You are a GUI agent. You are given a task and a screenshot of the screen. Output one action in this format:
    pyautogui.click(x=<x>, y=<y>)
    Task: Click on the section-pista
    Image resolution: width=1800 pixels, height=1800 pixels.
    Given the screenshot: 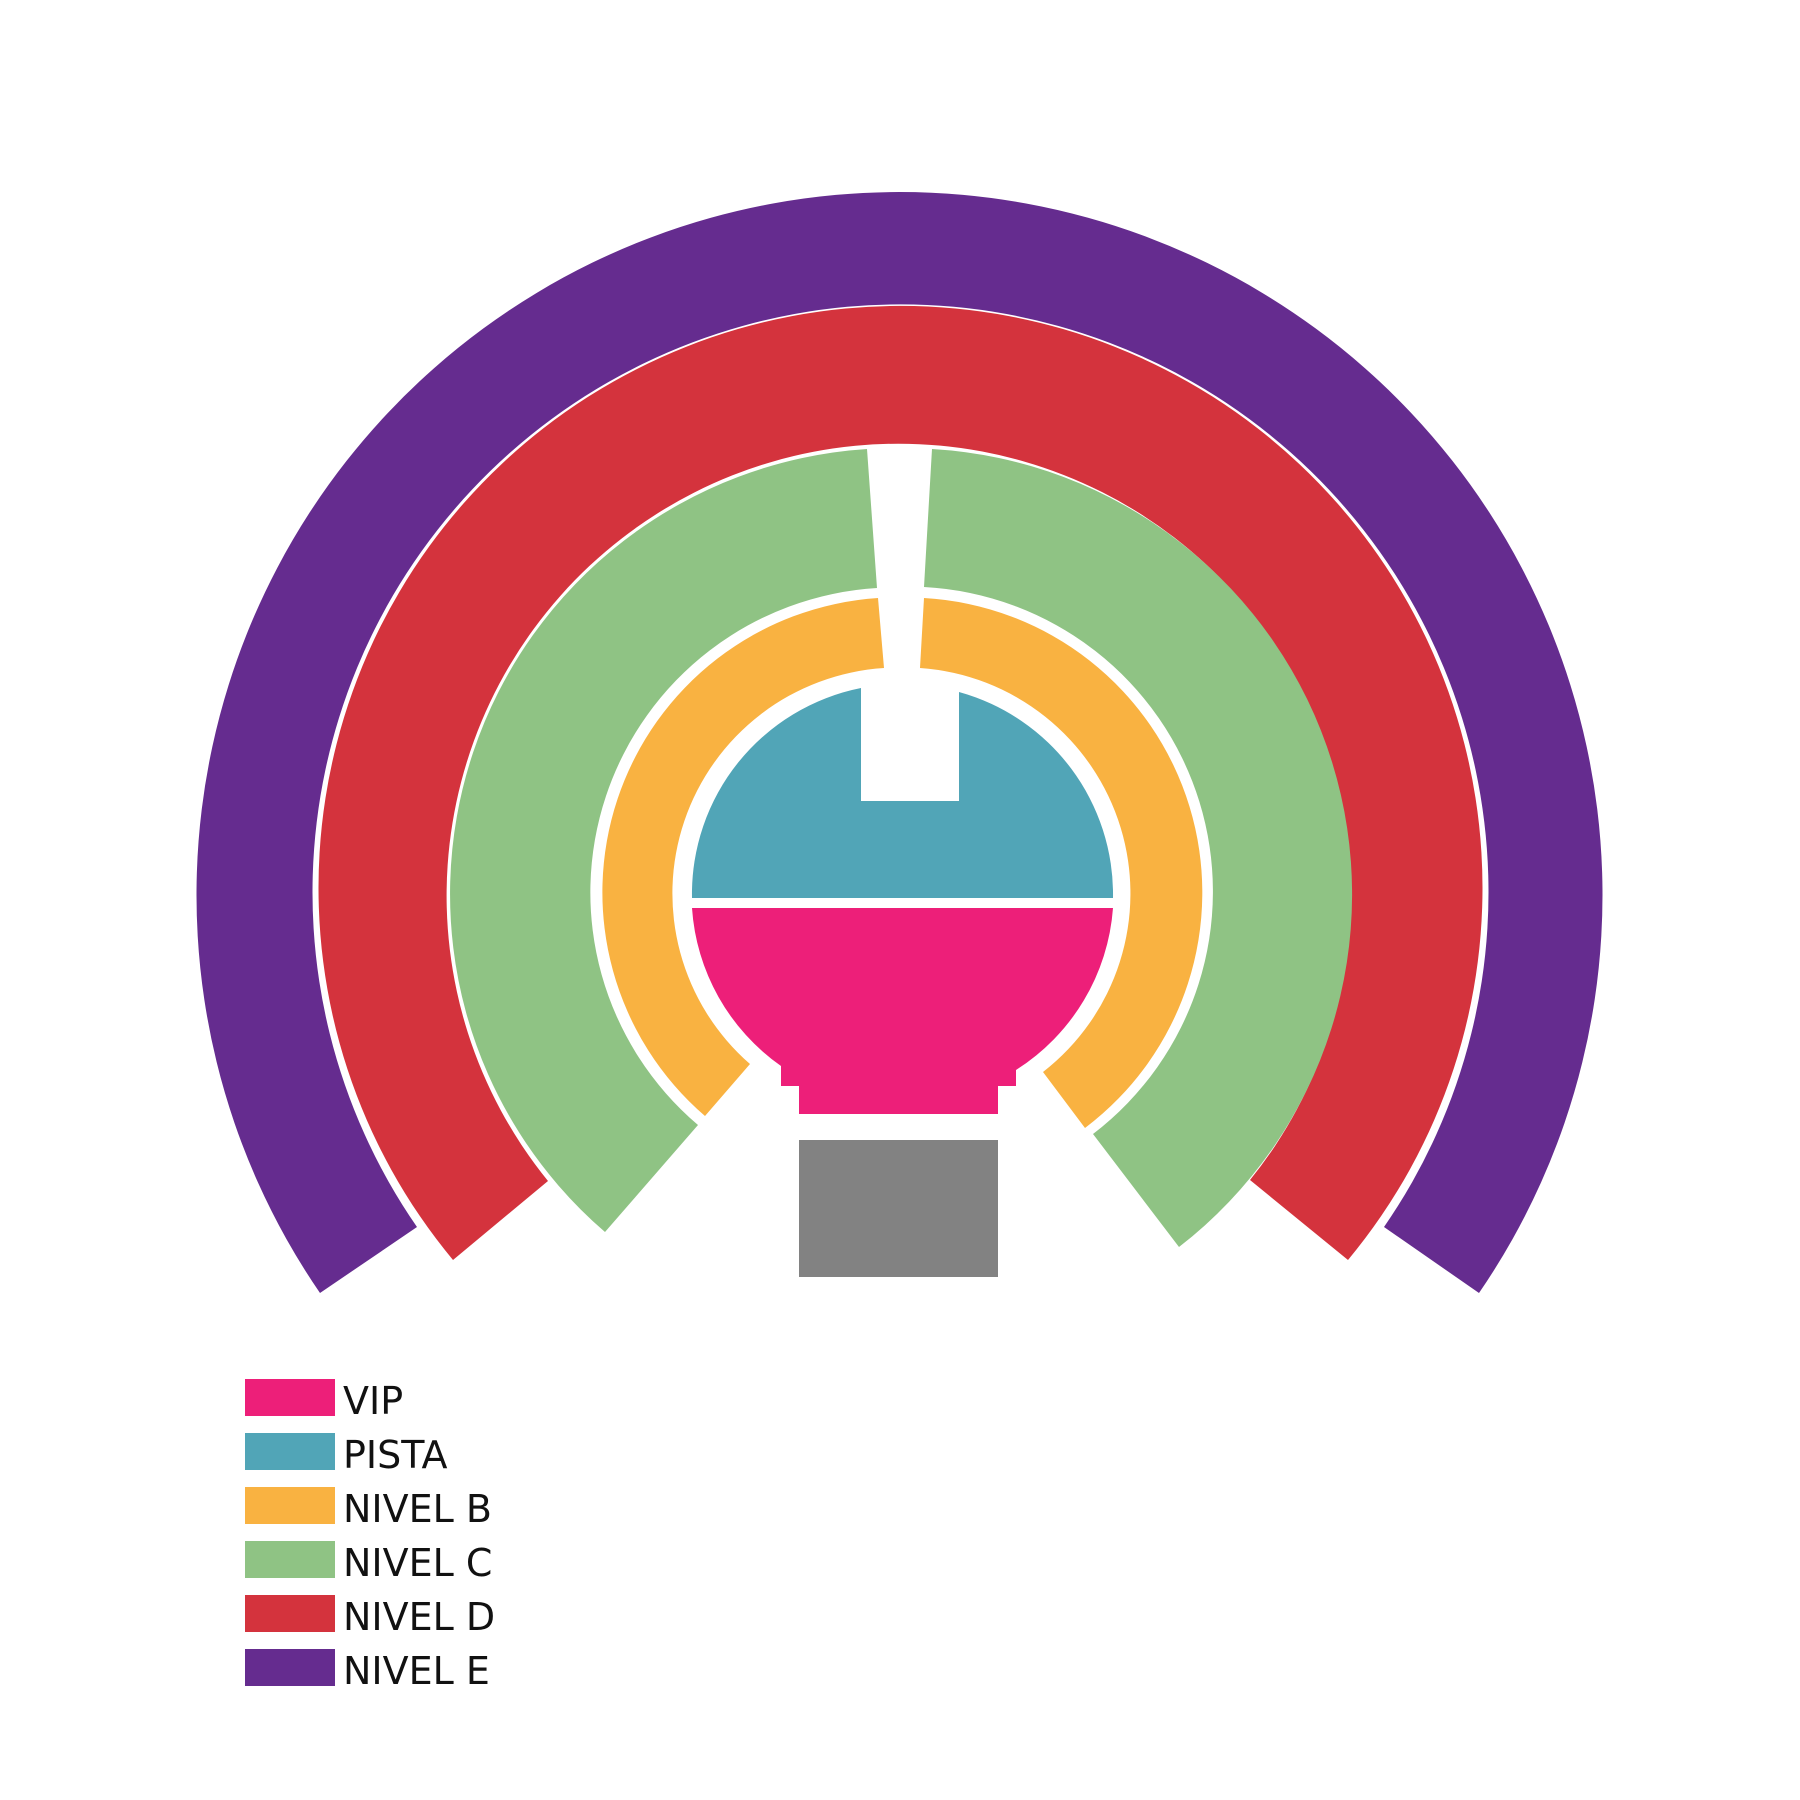 What is the action you would take?
    pyautogui.click(x=902, y=793)
    